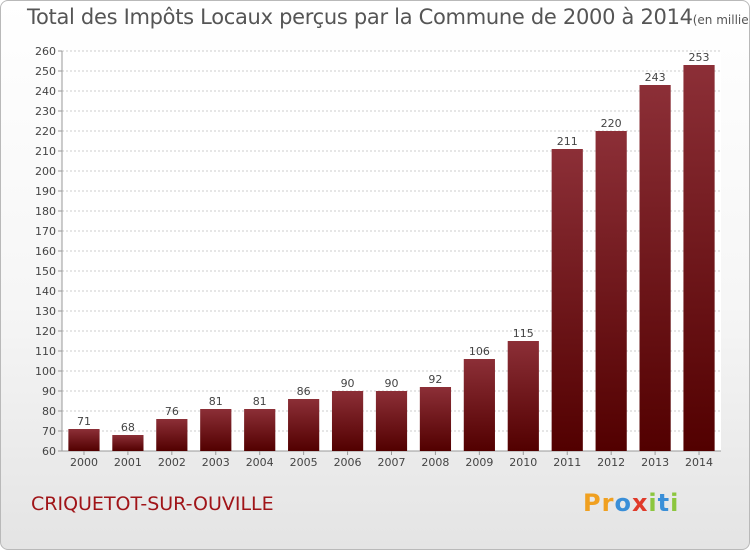 Image resolution: width=750 pixels, height=550 pixels. Describe the element at coordinates (655, 462) in the screenshot. I see `x-tick-label-2013: 2013` at that location.